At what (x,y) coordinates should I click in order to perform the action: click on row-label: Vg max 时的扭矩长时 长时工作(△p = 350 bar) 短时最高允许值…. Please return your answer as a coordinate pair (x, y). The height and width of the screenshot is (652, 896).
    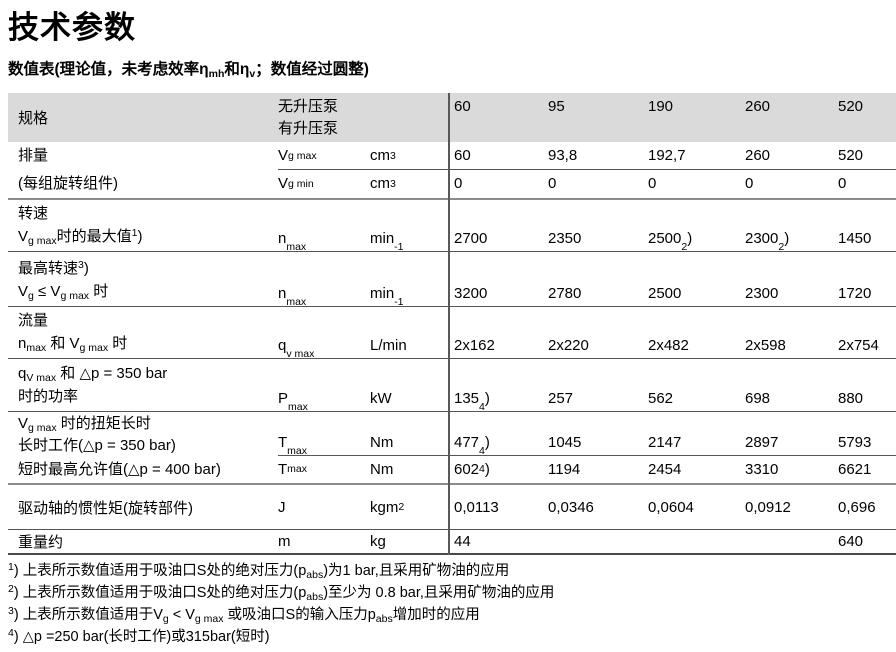
    Looking at the image, I should click on (119, 446).